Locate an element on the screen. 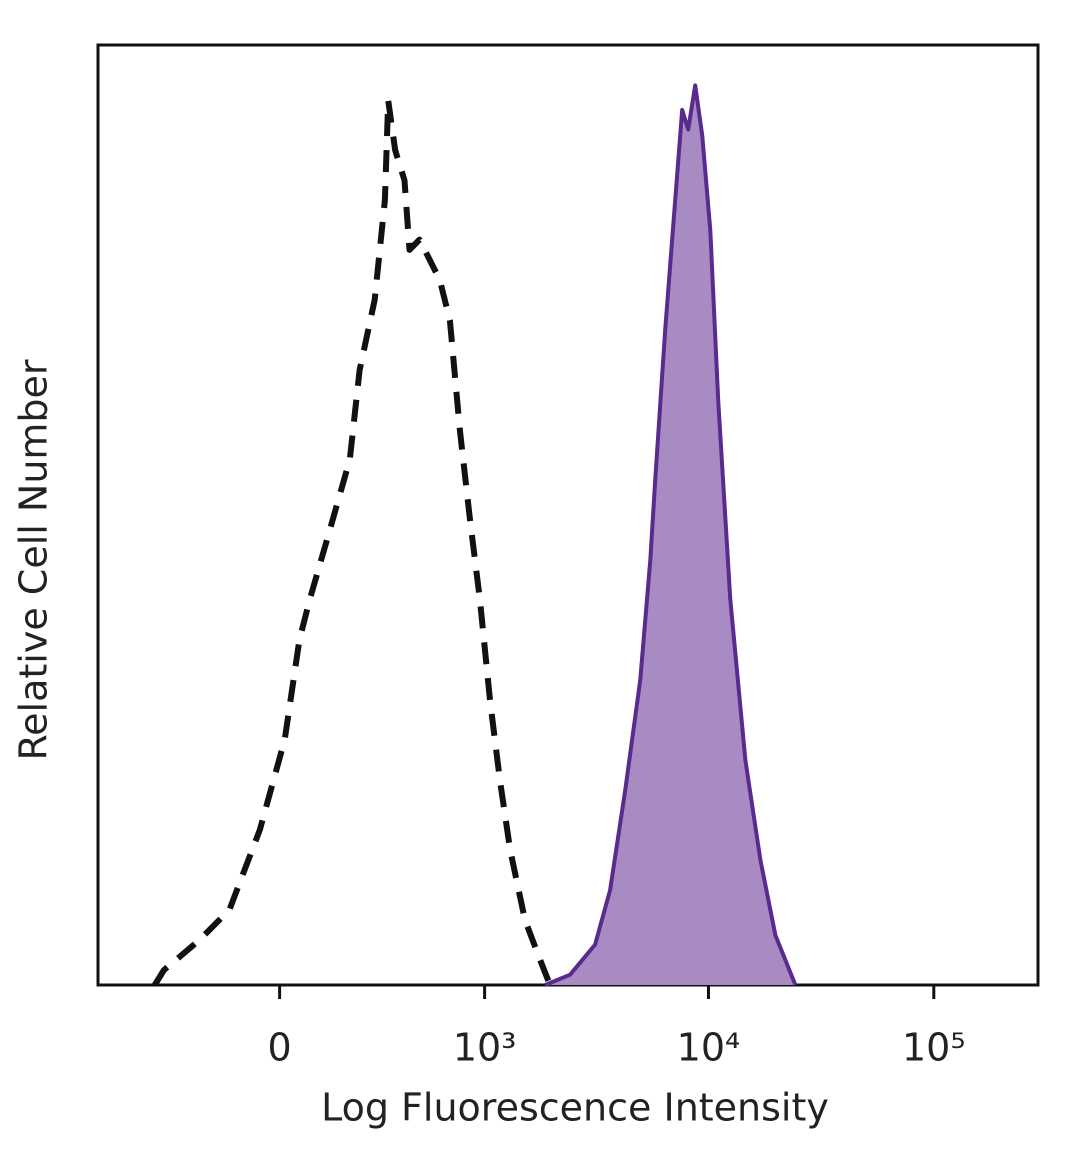  x-axis-label: Log Fluorescence Intensity is located at coordinates (575, 1108).